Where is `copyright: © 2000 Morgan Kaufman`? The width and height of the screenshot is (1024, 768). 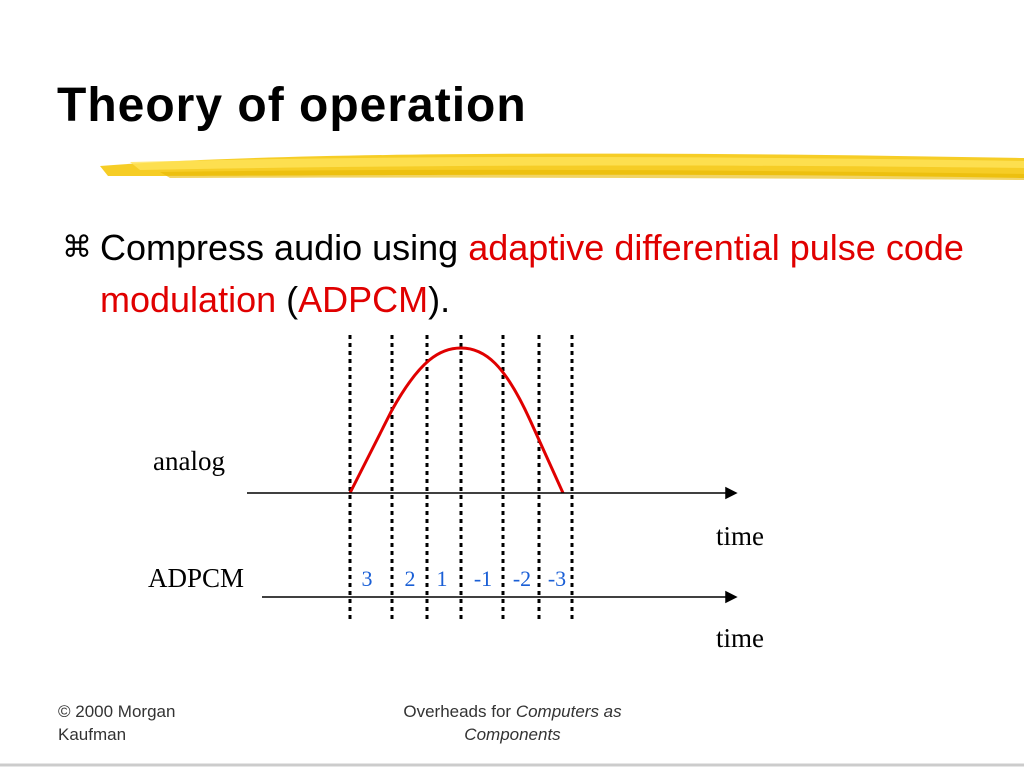
copyright: © 2000 Morgan Kaufman is located at coordinates (117, 723).